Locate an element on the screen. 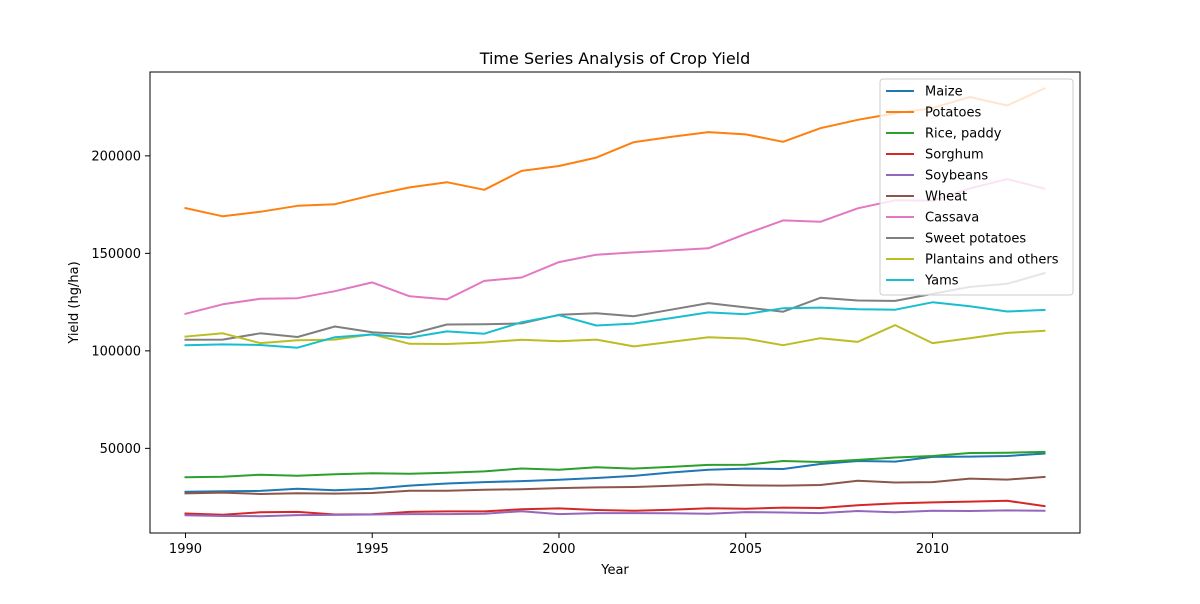  series-line-soybeans is located at coordinates (615, 513).